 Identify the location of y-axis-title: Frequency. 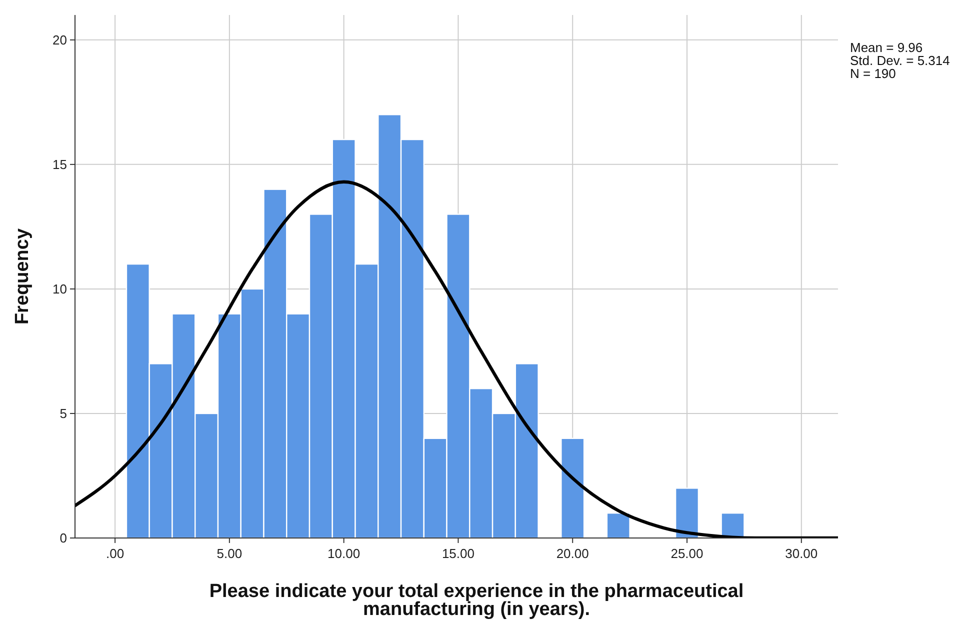
(22, 276).